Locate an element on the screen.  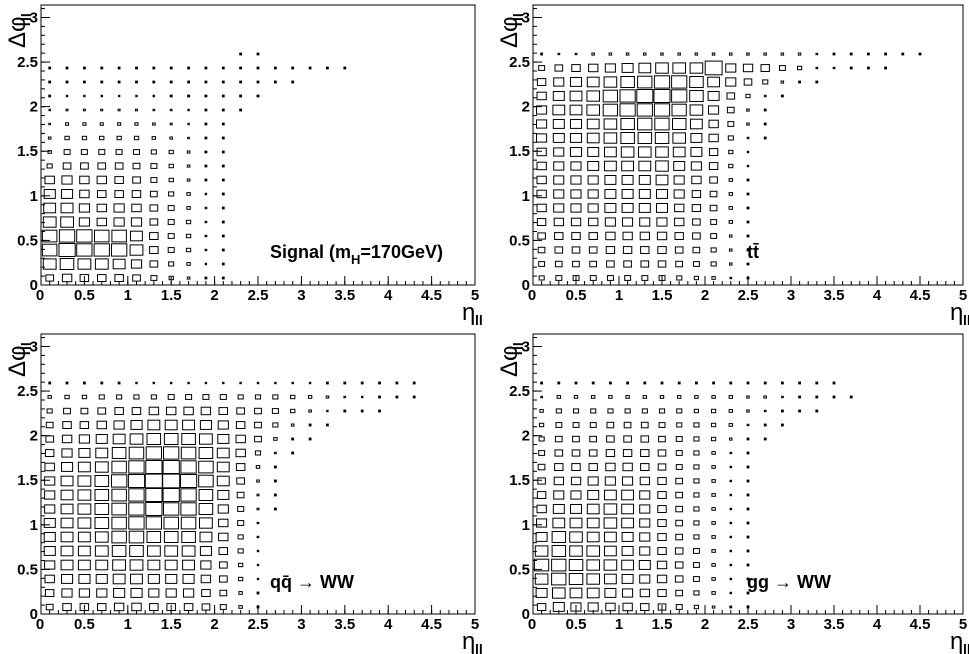
x-axis-symbol: η is located at coordinates (468, 312).